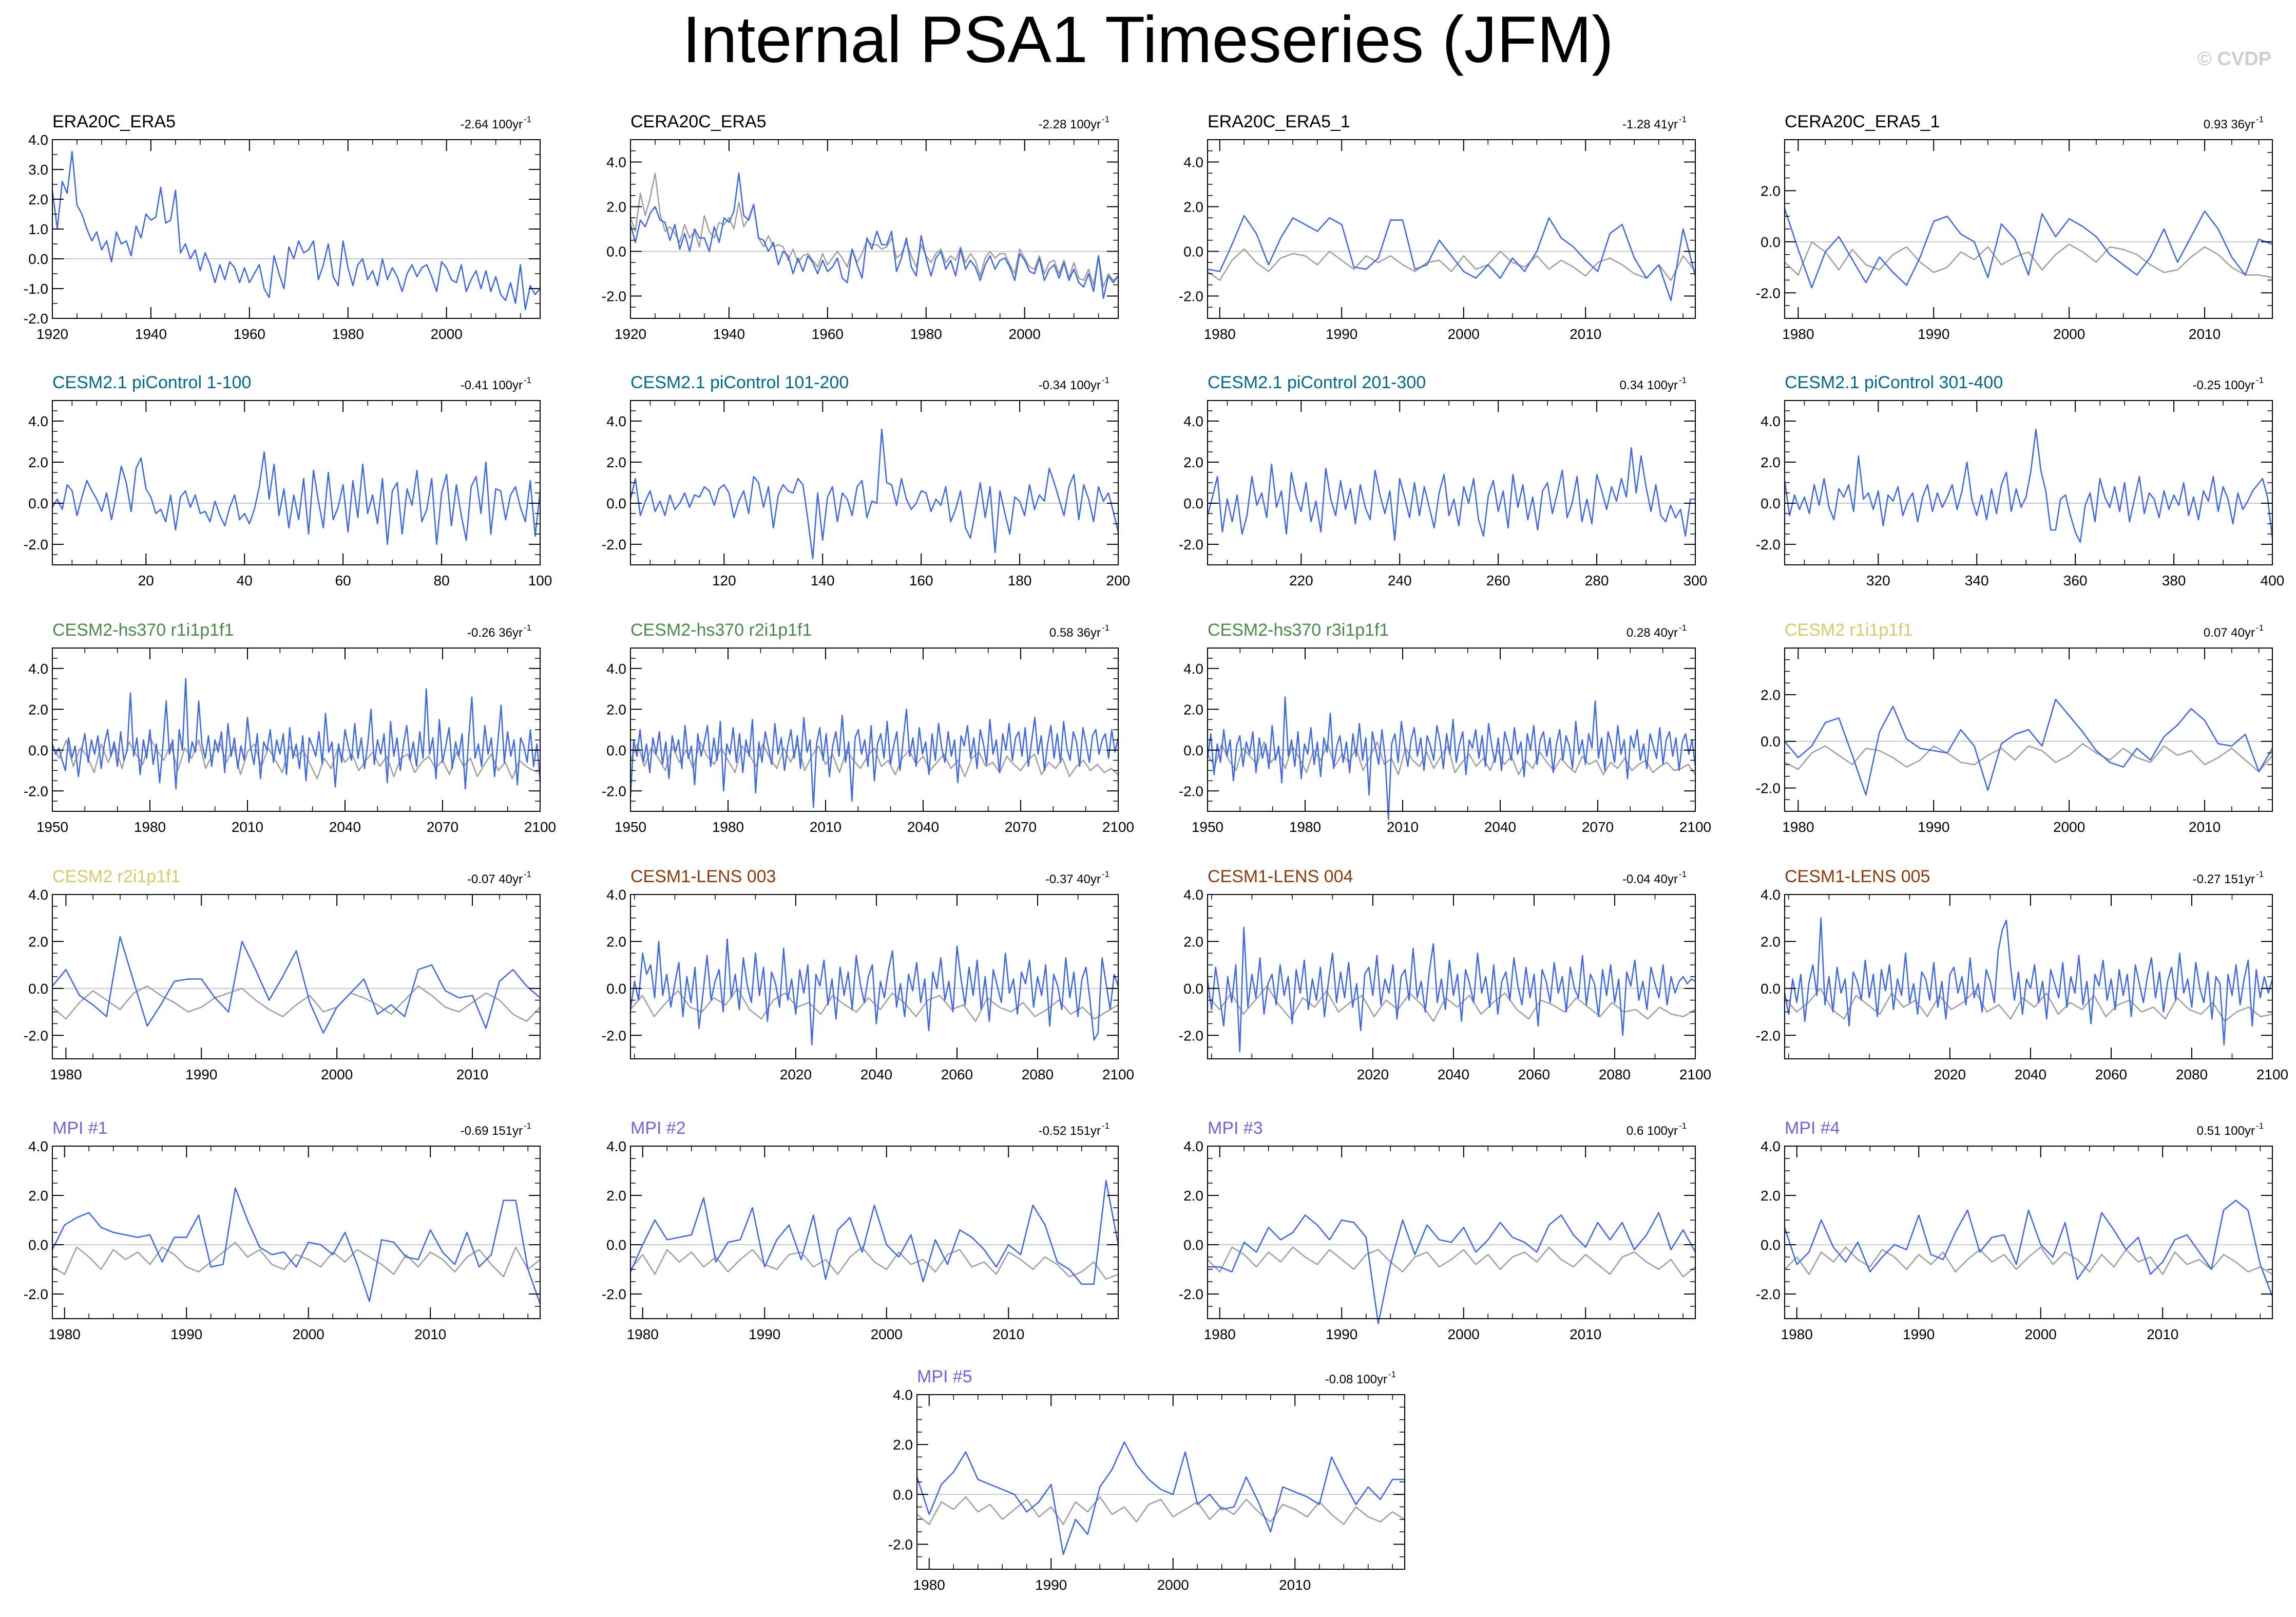 The image size is (2296, 1617). I want to click on y-tick-label: -1.0, so click(36, 289).